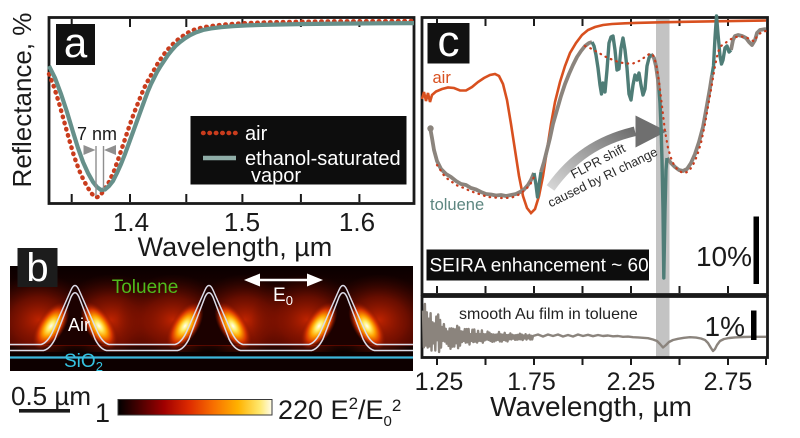 Image resolution: width=800 pixels, height=438 pixels. What do you see at coordinates (539, 266) in the screenshot?
I see `svg-text: SEIRA enhancement ~ 60` at bounding box center [539, 266].